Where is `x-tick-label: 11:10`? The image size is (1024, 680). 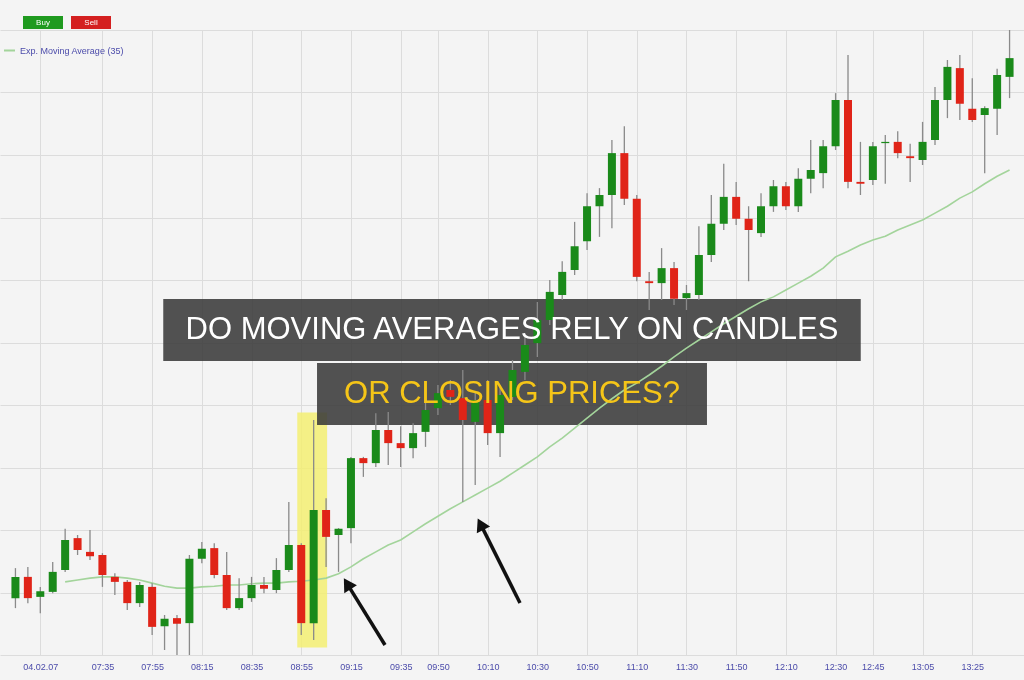
x-tick-label: 11:10 is located at coordinates (637, 666).